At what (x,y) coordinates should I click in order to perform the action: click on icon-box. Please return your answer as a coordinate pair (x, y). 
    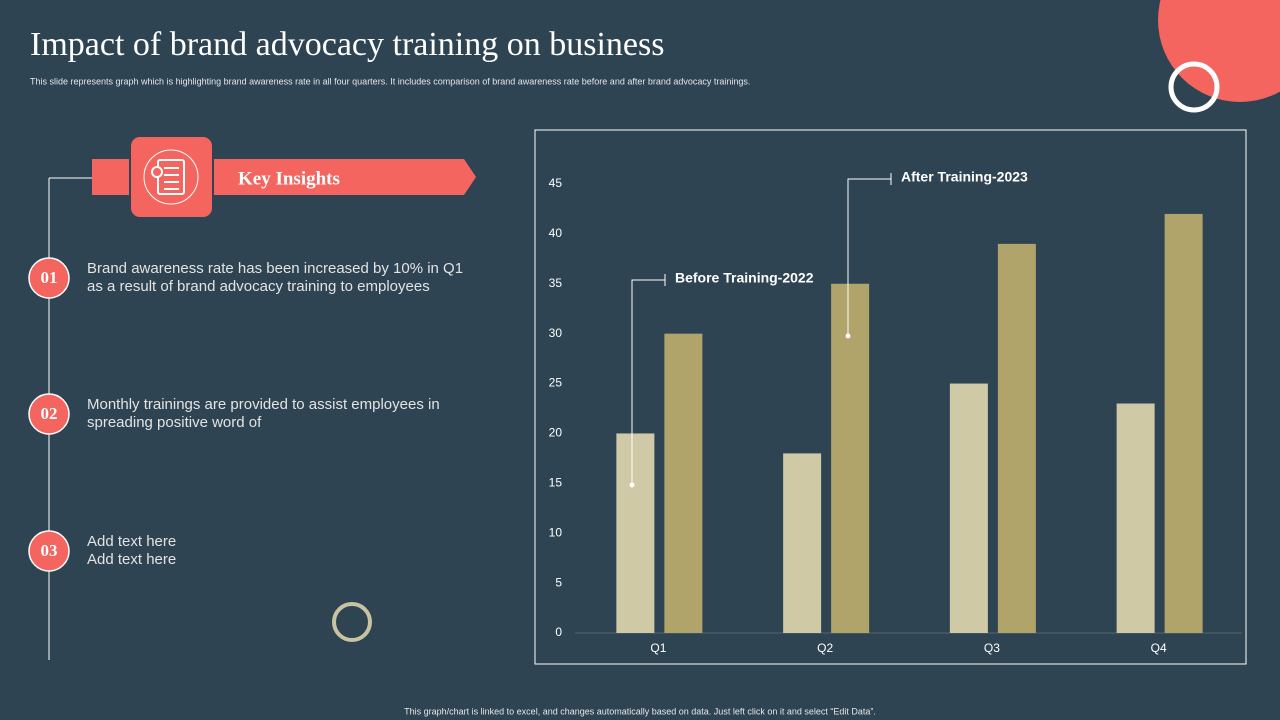
    Looking at the image, I should click on (171, 177).